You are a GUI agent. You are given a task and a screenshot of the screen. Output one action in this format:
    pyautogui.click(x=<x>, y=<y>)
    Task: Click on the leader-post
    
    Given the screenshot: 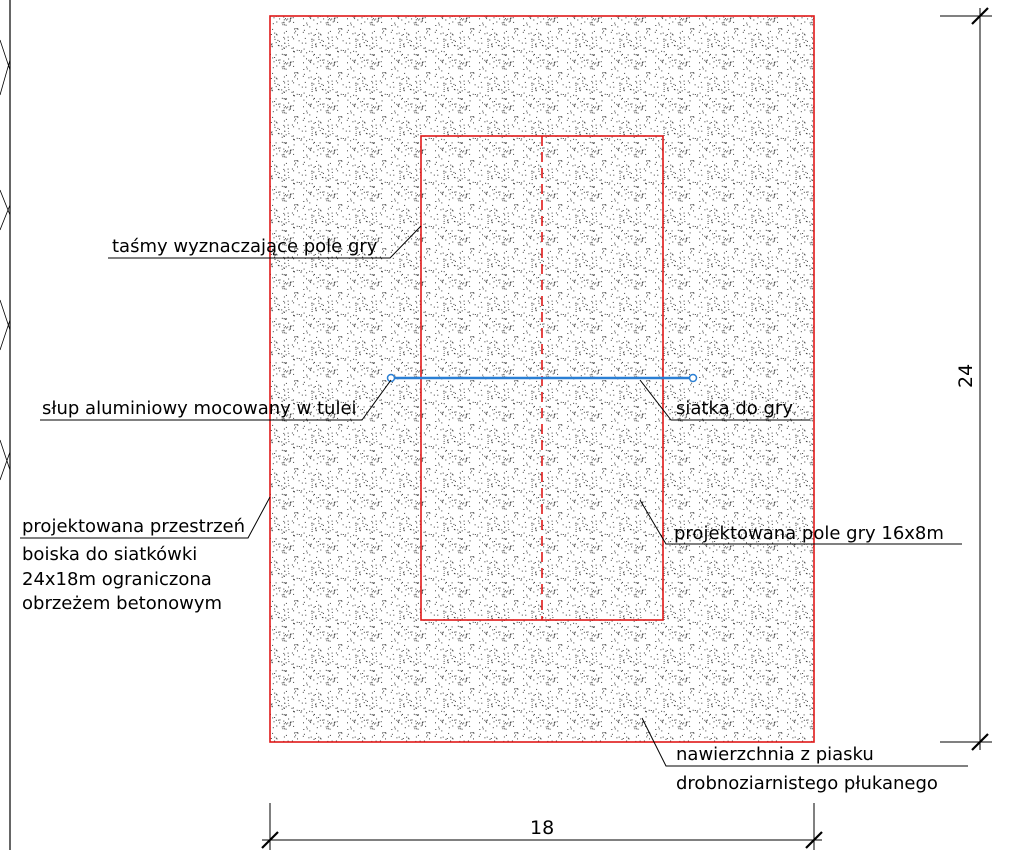 What is the action you would take?
    pyautogui.click(x=216, y=400)
    